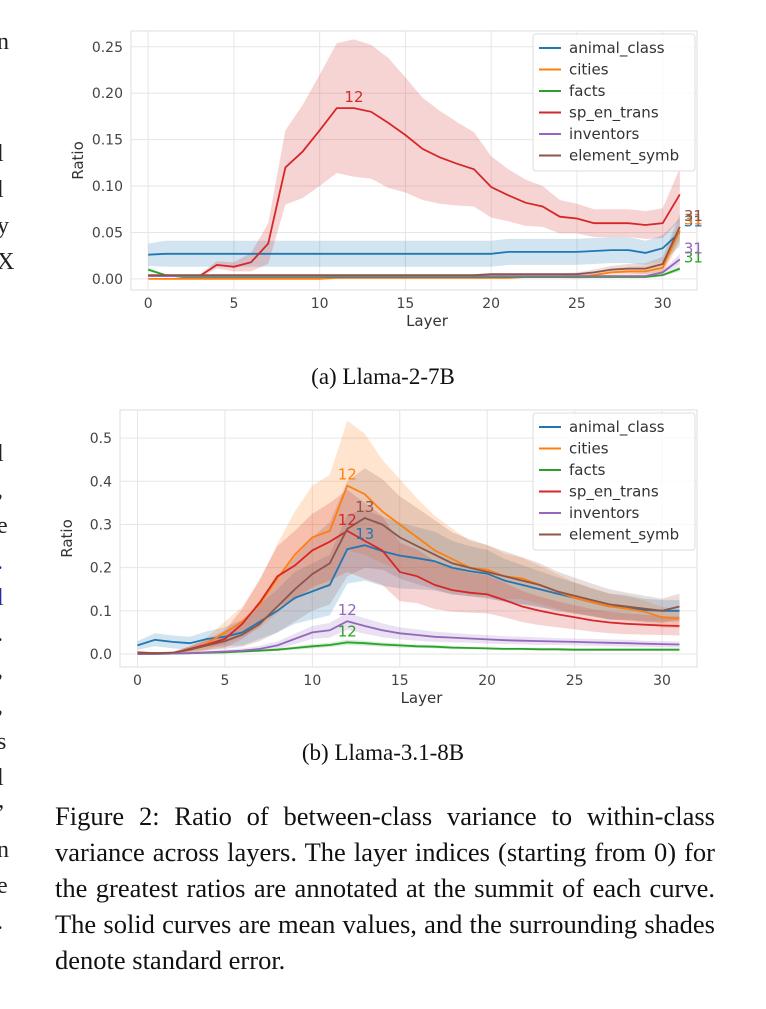  I want to click on y-tick-label: 0.05, so click(107, 233).